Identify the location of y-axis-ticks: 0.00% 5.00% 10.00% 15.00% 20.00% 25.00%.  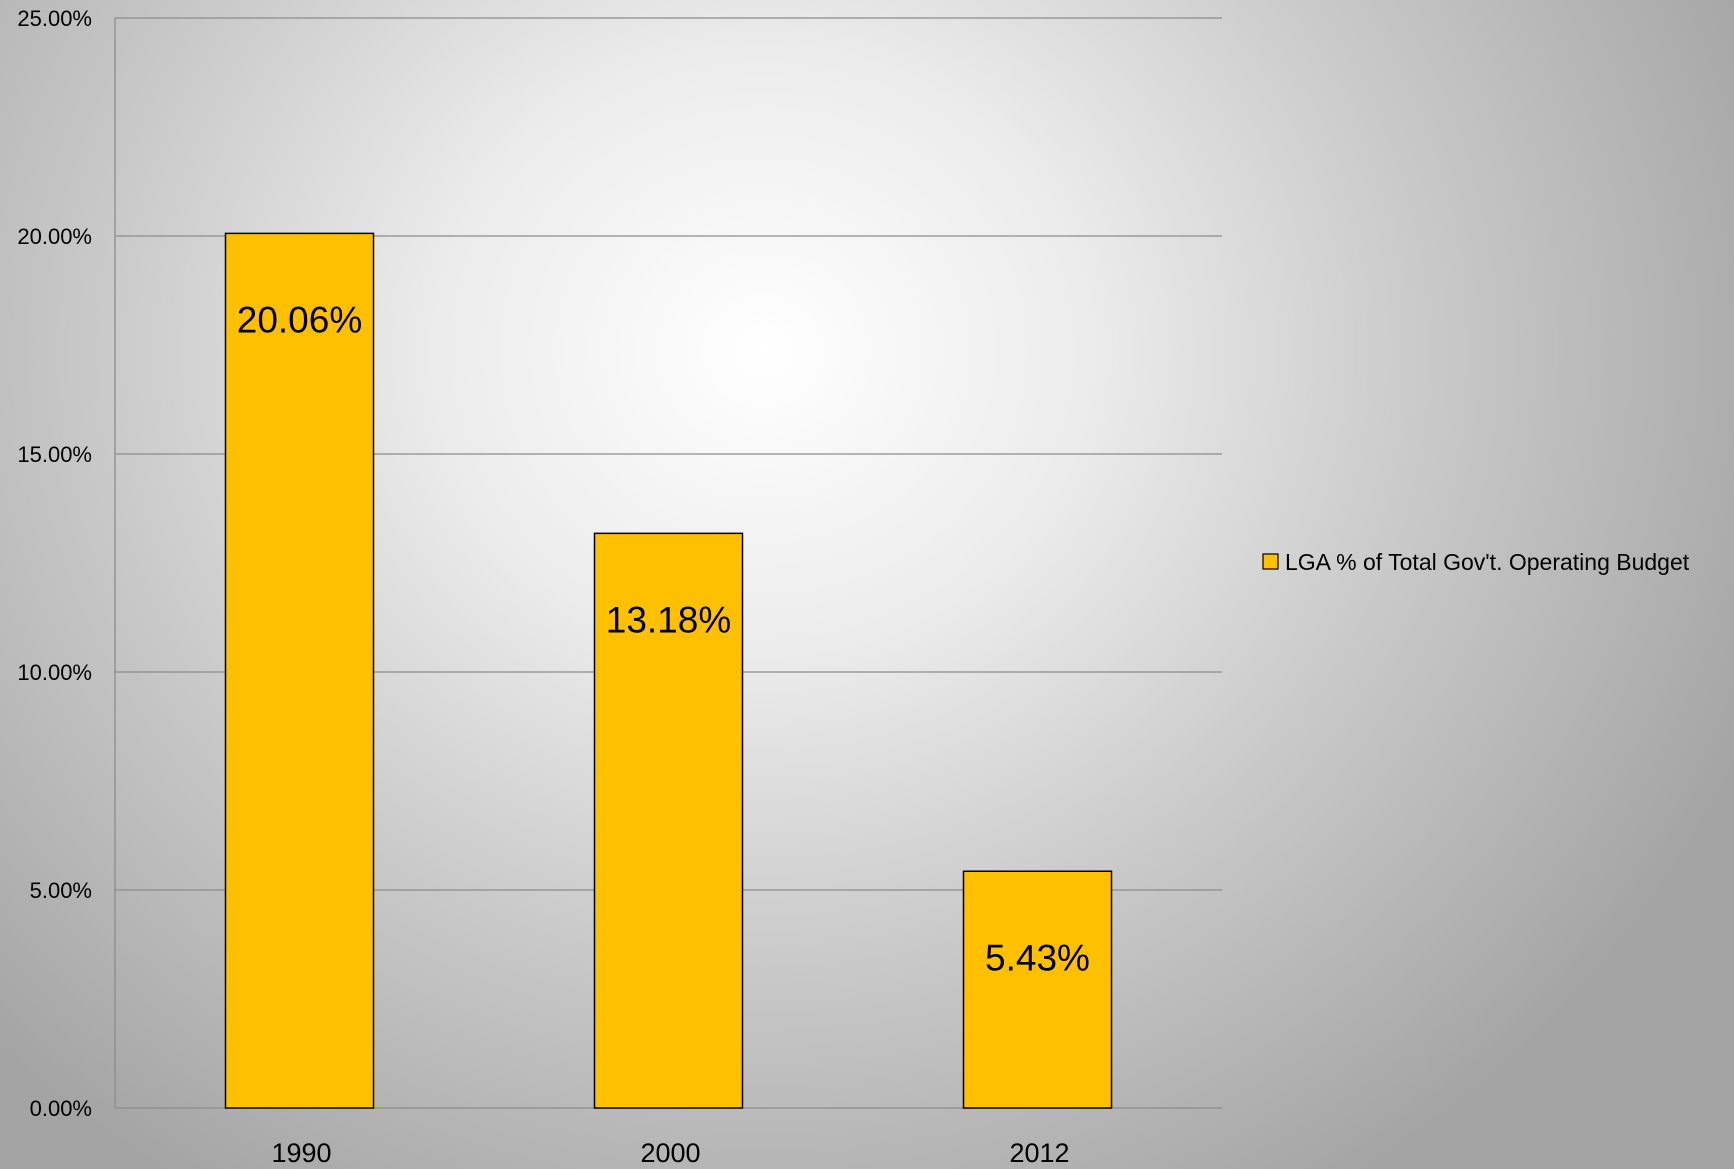
(54, 563).